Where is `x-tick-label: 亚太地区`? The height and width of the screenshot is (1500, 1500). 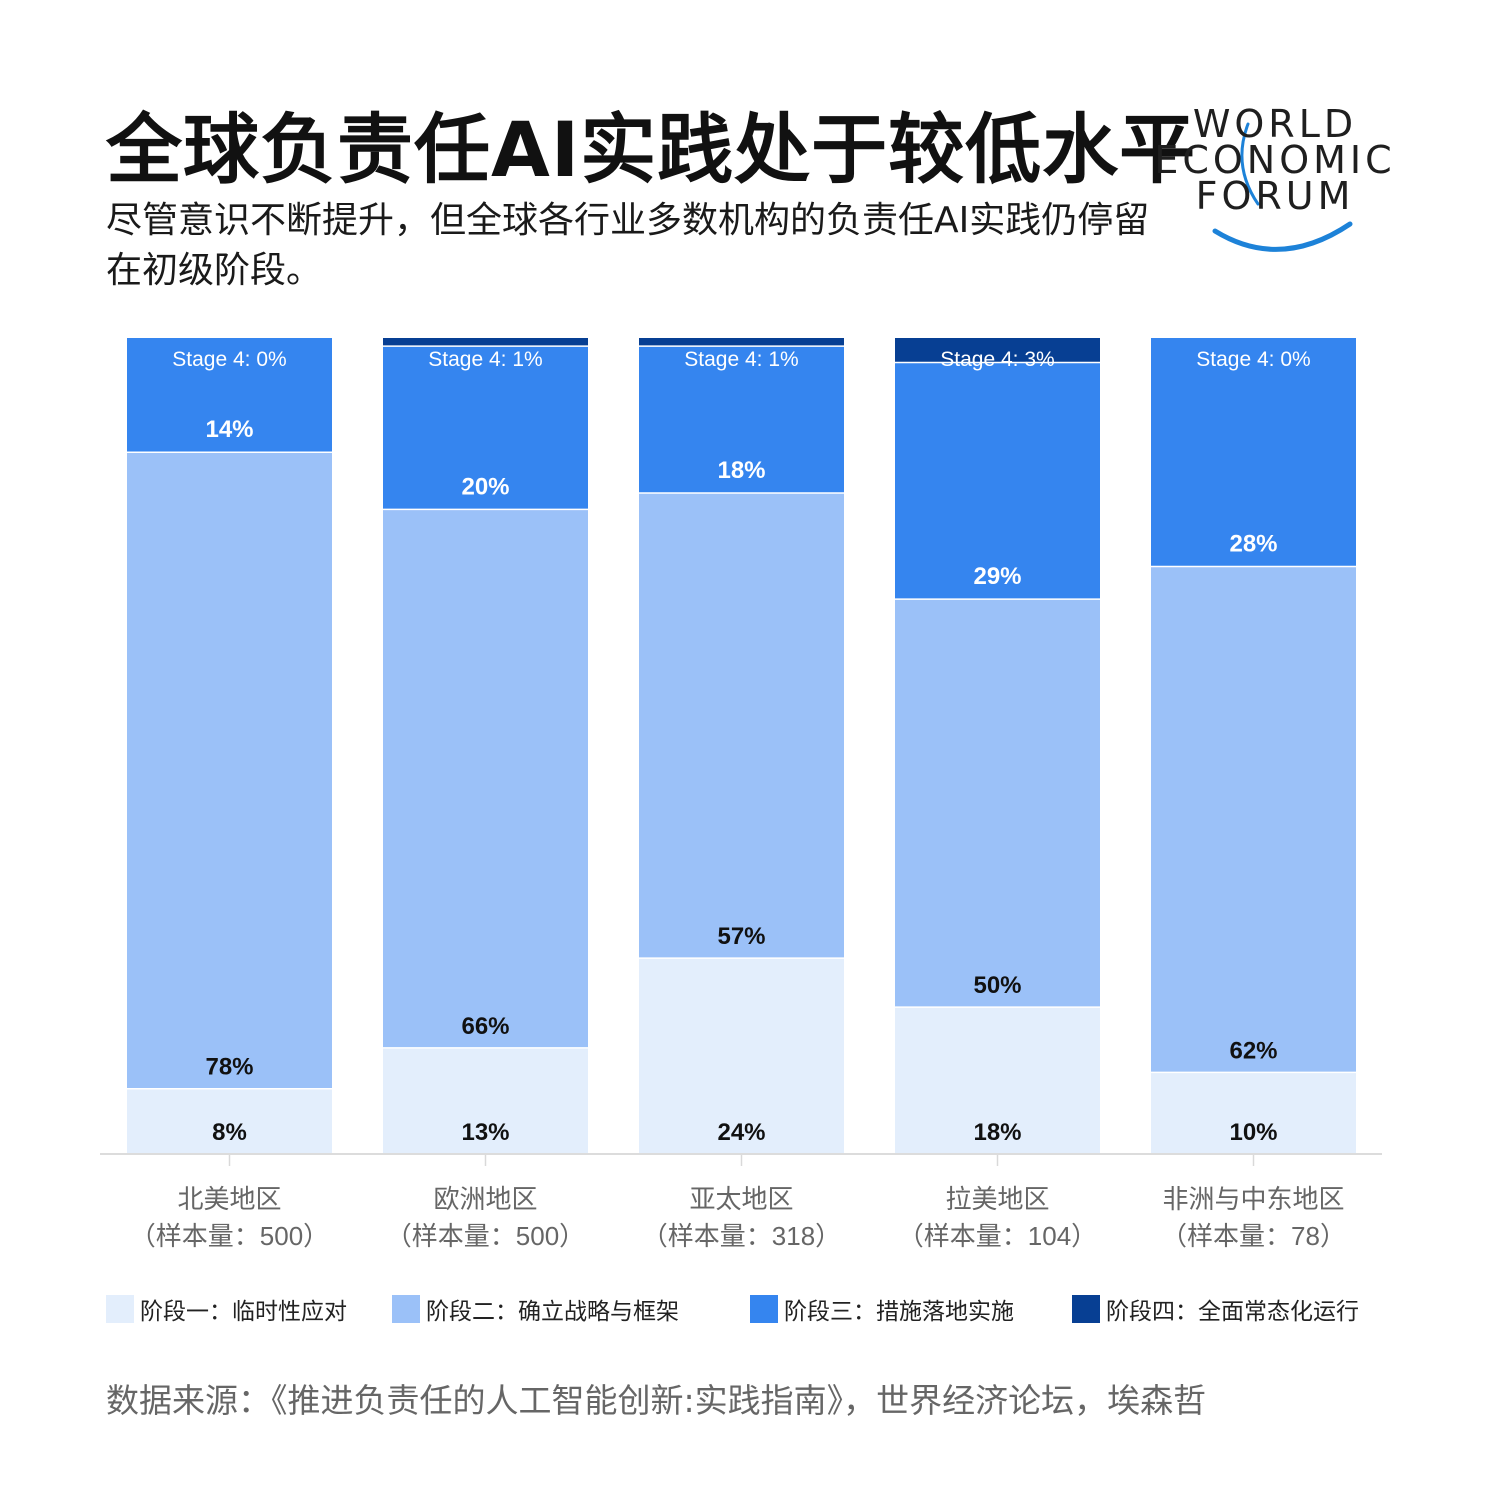 x-tick-label: 亚太地区 is located at coordinates (741, 1199).